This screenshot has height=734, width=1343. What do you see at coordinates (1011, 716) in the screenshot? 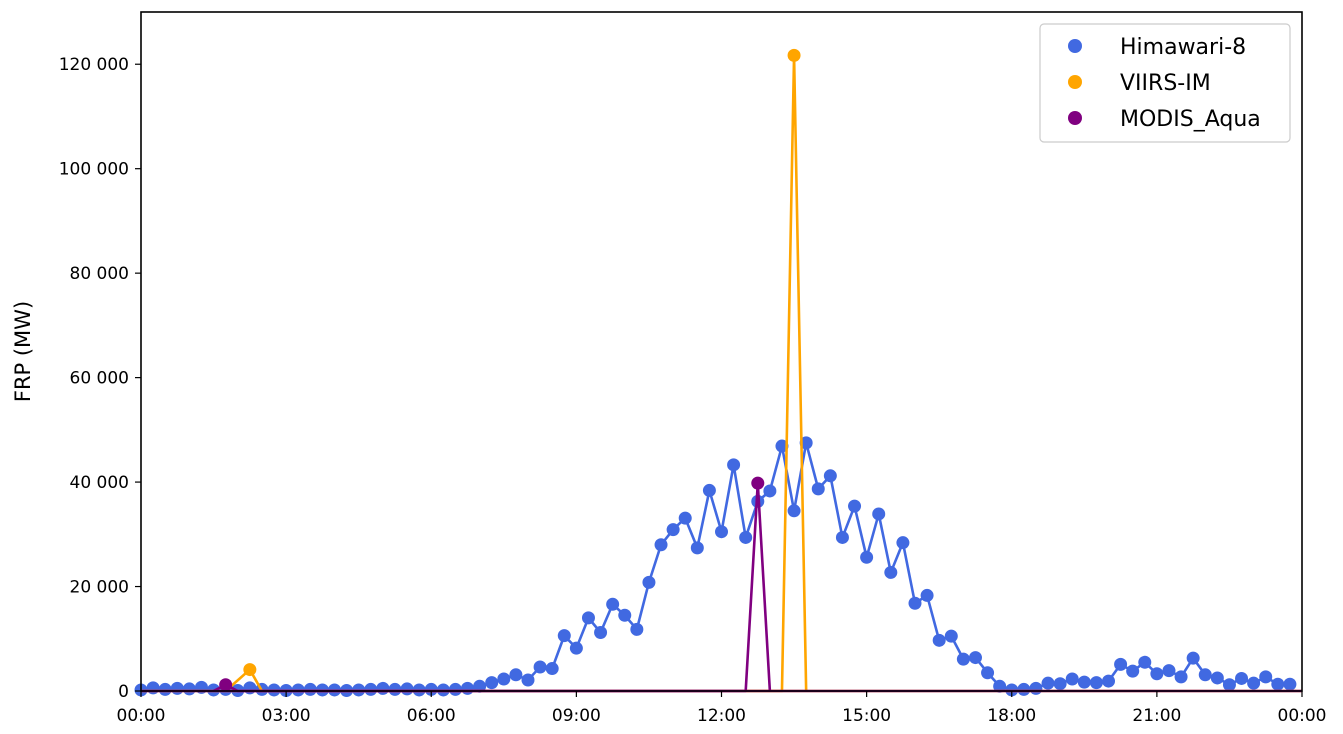
I see `x-tick-label: 18:00` at bounding box center [1011, 716].